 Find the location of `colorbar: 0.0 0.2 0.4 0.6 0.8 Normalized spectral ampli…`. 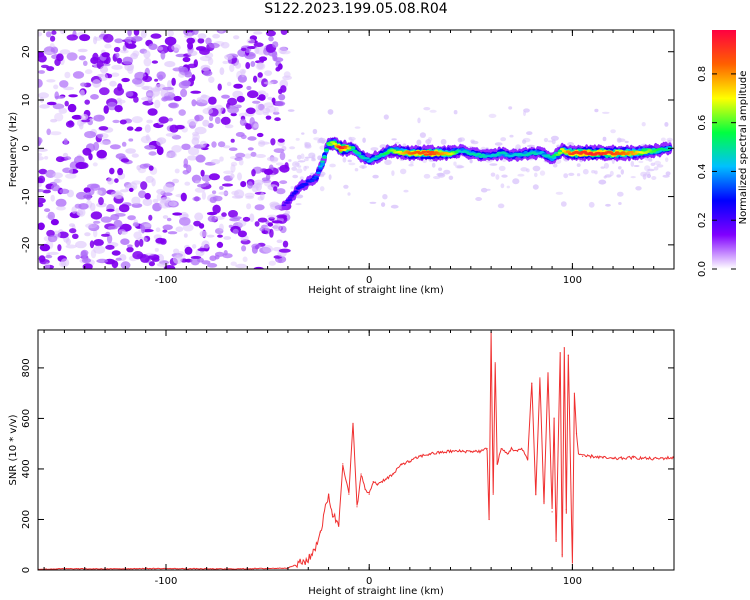

colorbar: 0.0 0.2 0.4 0.6 0.8 Normalized spectral ampli… is located at coordinates (723, 153).